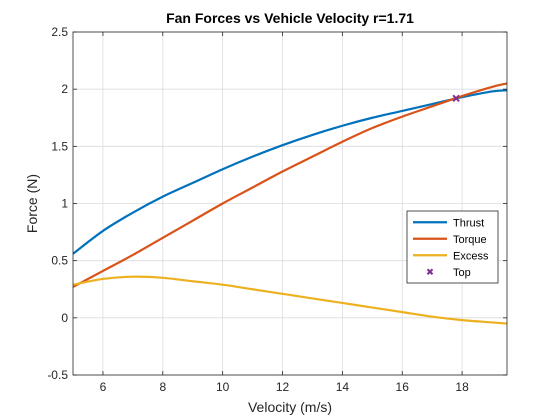  Describe the element at coordinates (59, 261) in the screenshot. I see `y-tick-label: 0.5` at that location.